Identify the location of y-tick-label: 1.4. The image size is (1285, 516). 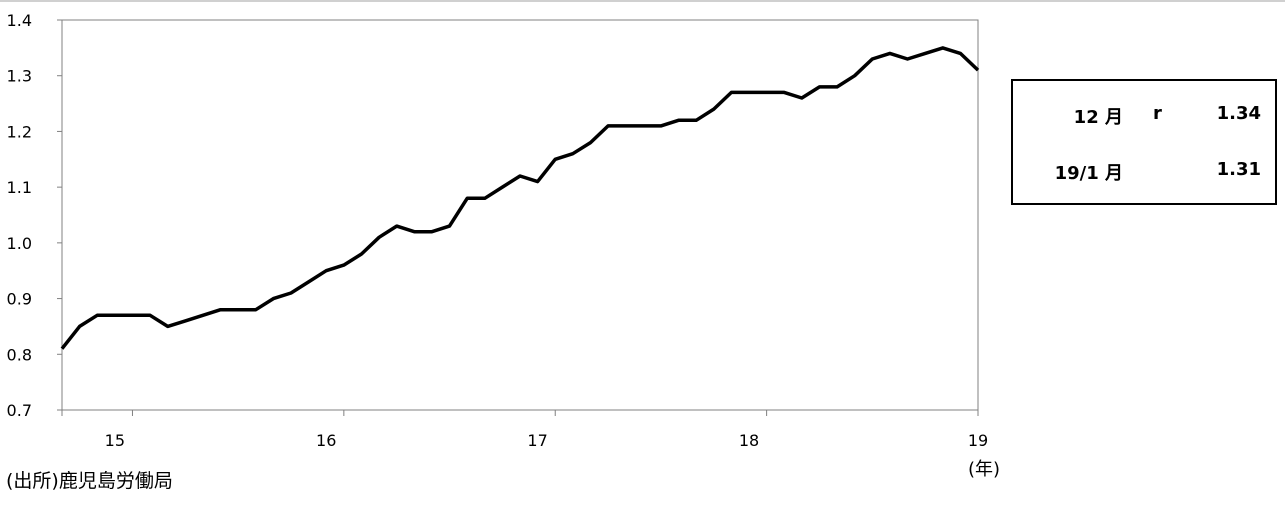
(19, 20).